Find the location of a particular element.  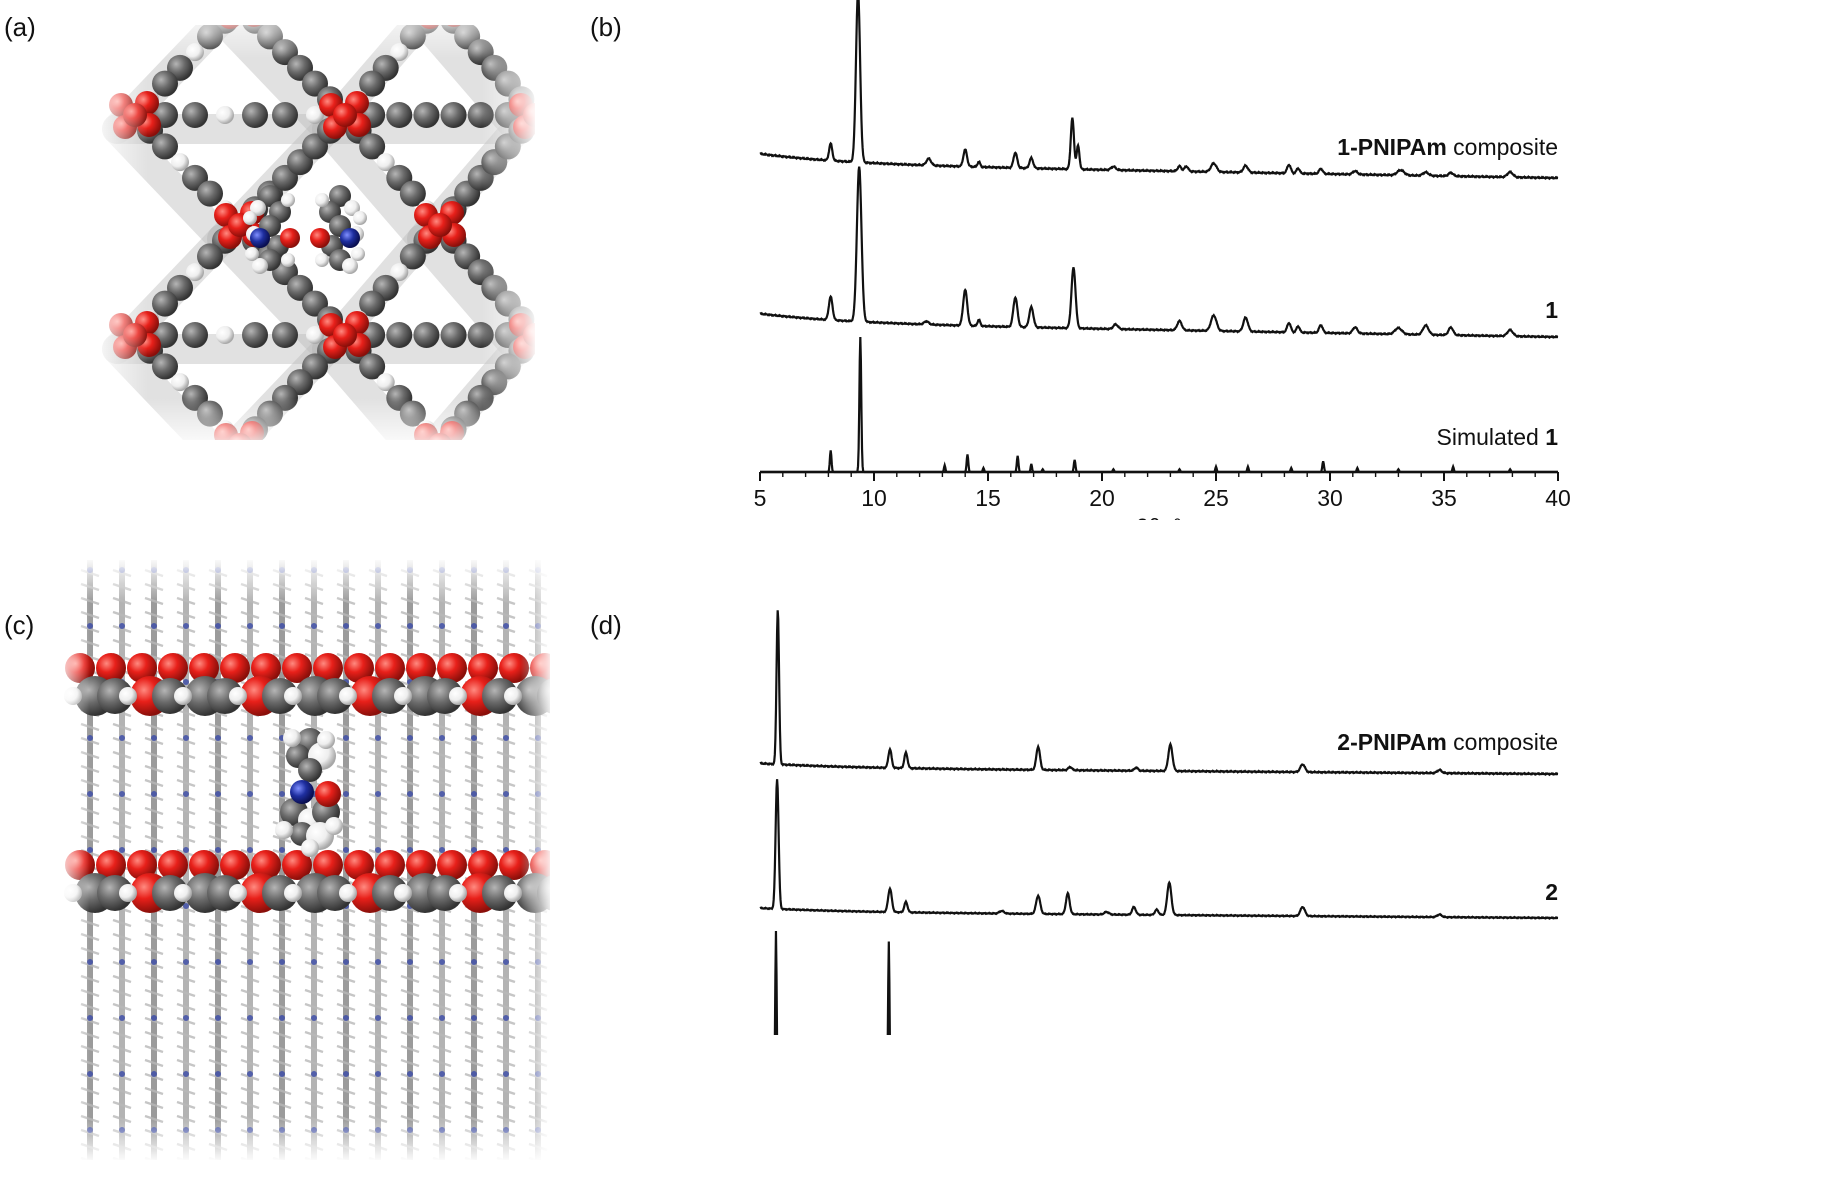

series-label: 1 is located at coordinates (1551, 310).